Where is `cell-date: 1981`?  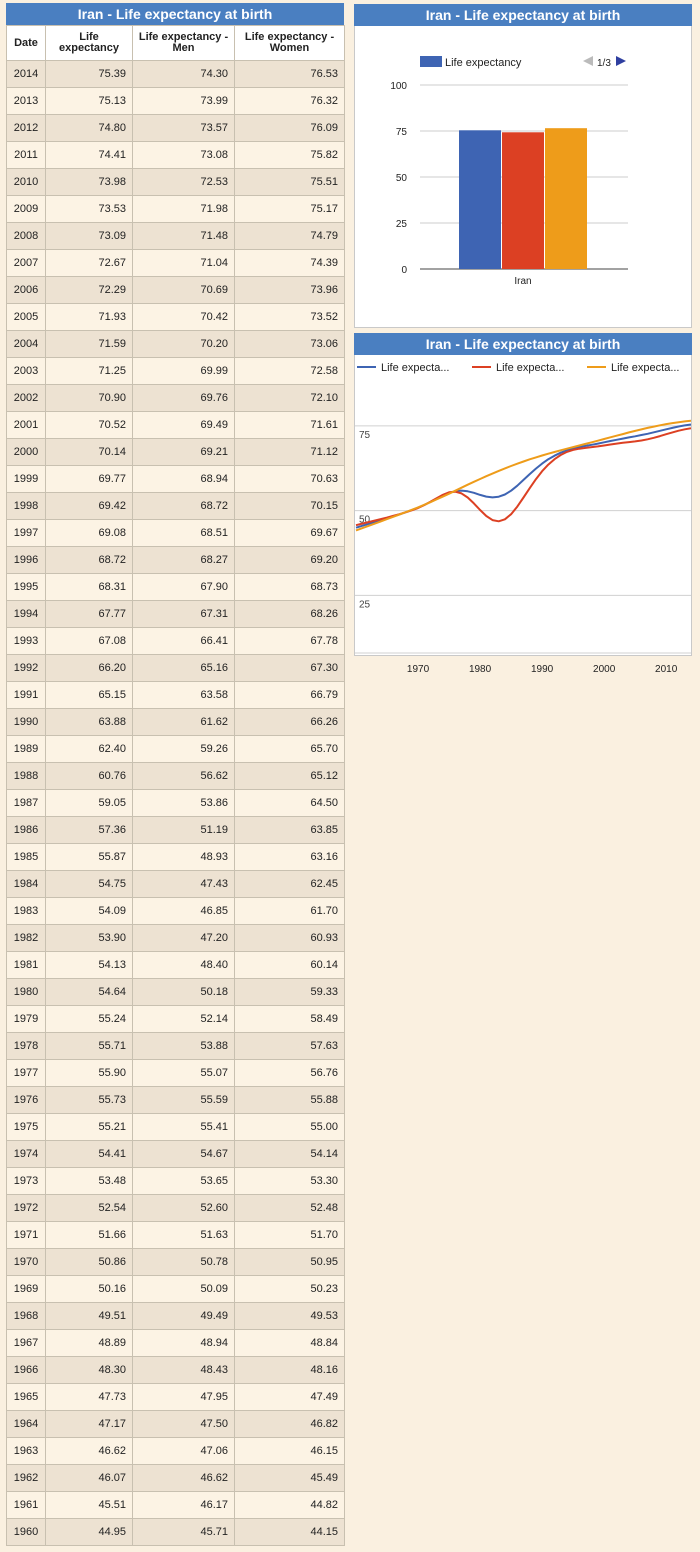 cell-date: 1981 is located at coordinates (26, 965).